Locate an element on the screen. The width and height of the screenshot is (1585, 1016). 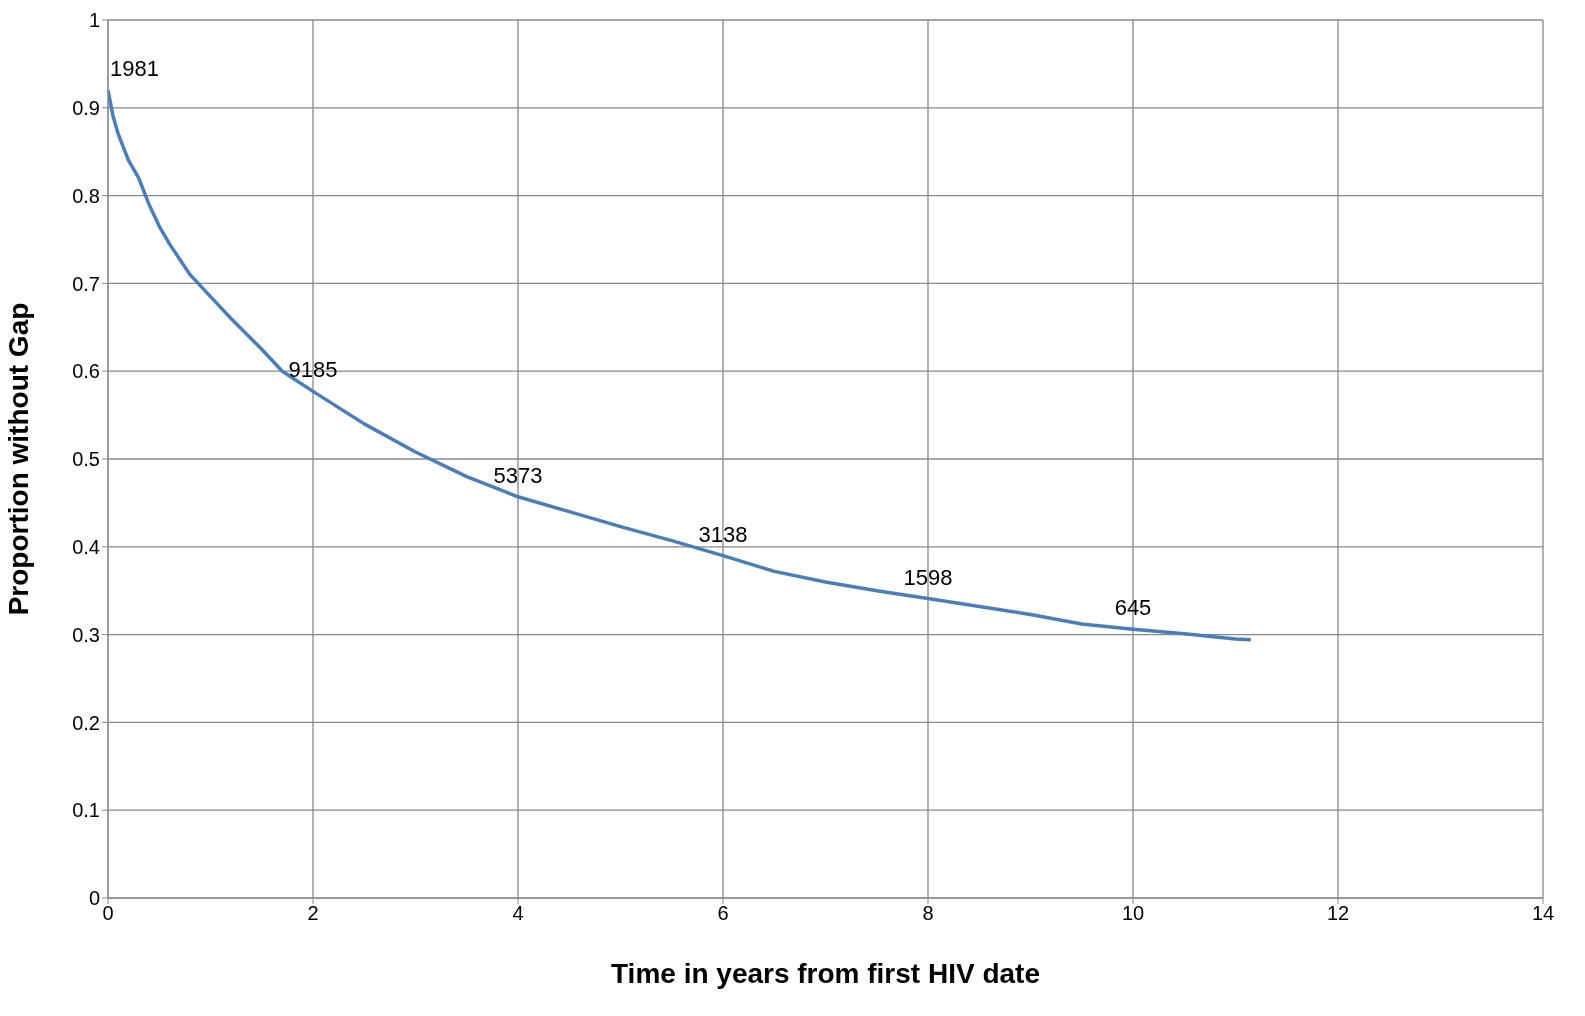
annotation: 9185 is located at coordinates (313, 370).